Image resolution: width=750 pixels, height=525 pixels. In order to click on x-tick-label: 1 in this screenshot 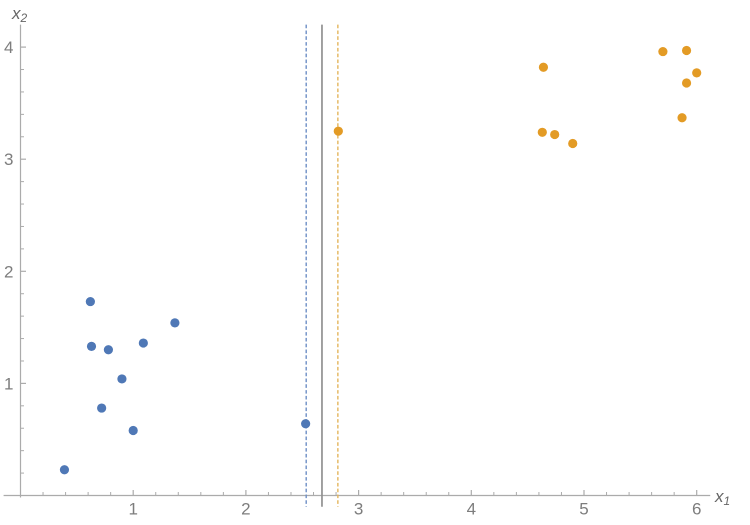, I will do `click(132, 509)`.